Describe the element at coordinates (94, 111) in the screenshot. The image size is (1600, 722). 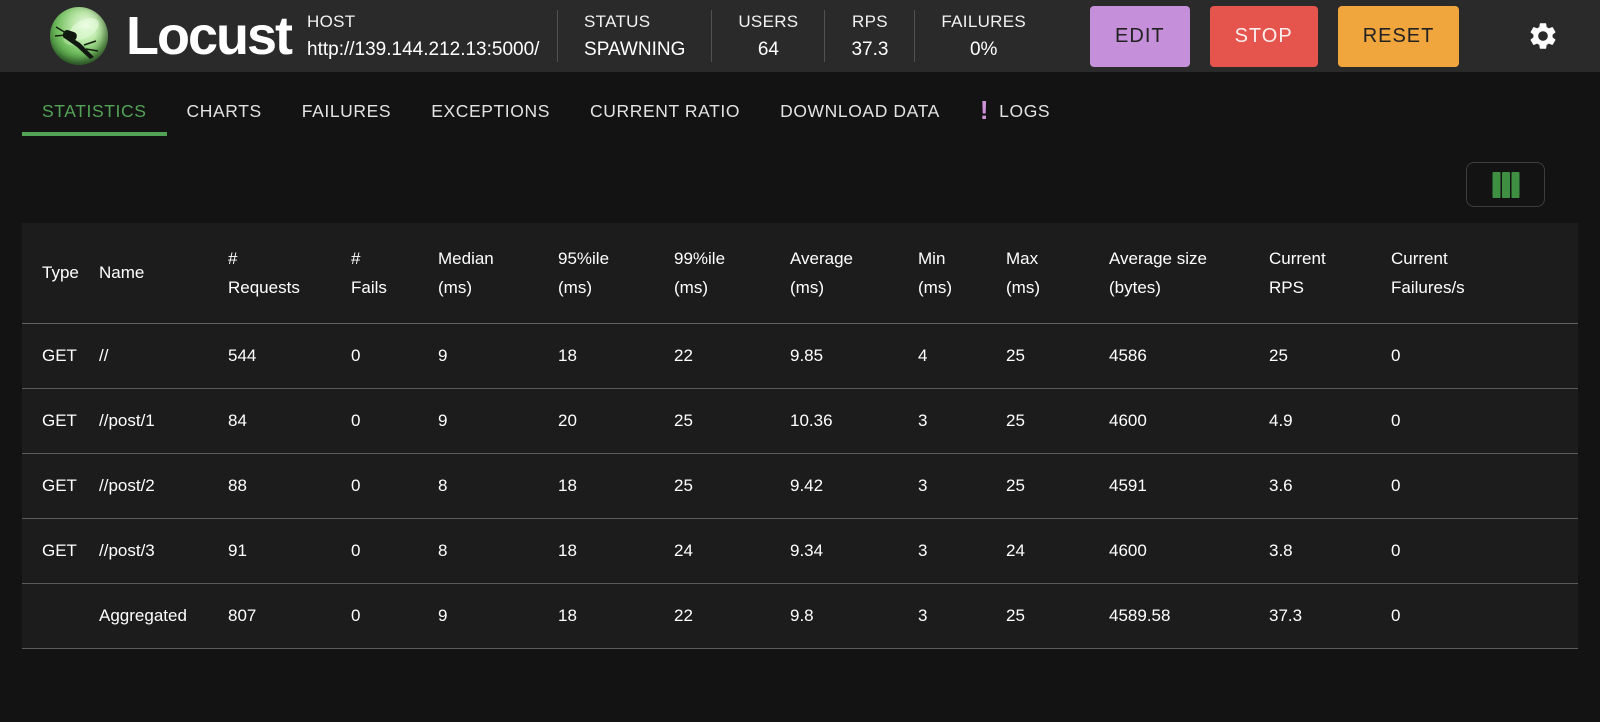
I see `tab-statistics: STATISTICS` at that location.